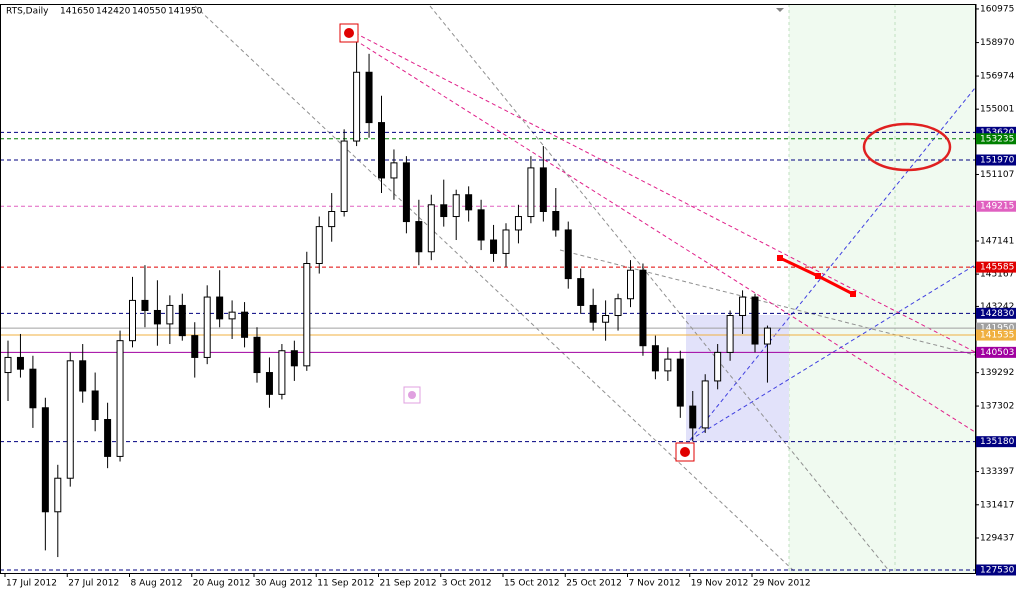  Describe the element at coordinates (720, 584) in the screenshot. I see `x-tick-label: 19 Nov 2012` at that location.